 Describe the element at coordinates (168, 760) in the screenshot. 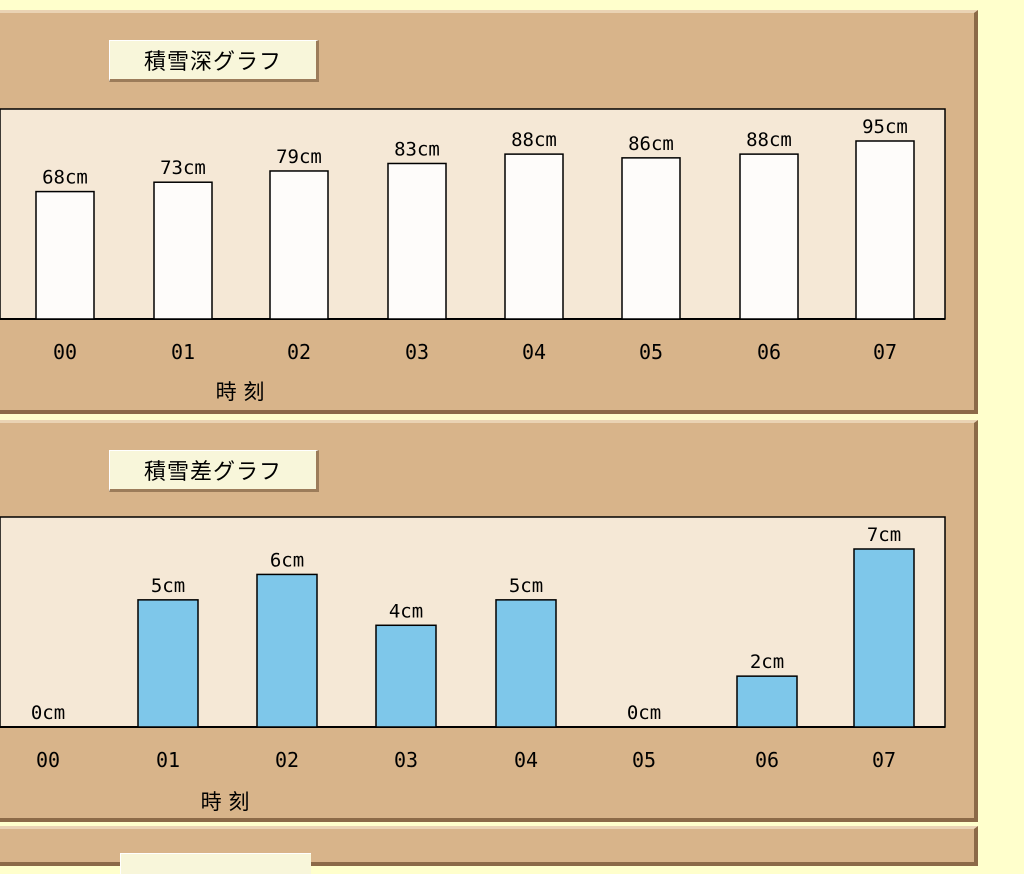

I see `diff-tick-label-01: 01` at that location.